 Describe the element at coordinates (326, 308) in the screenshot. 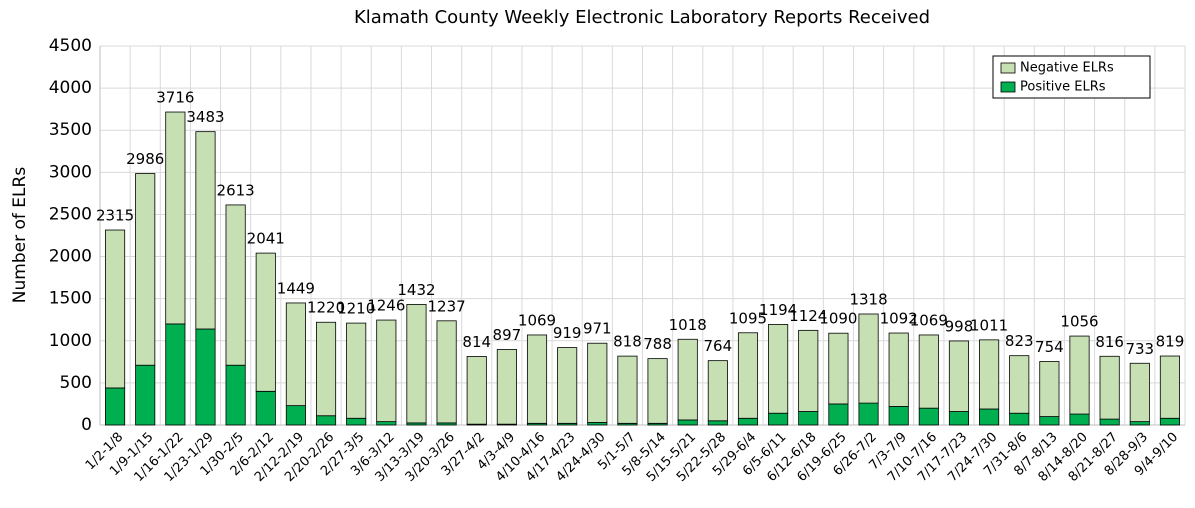

I see `total-label: 1220` at that location.